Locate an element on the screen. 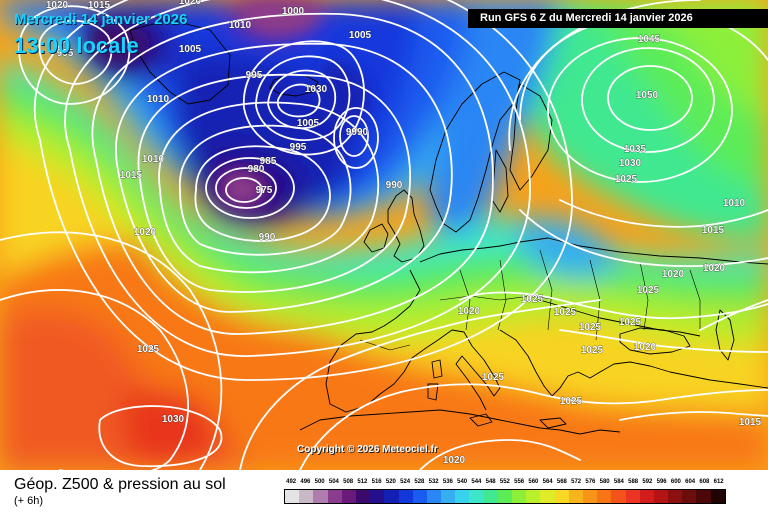 The height and width of the screenshot is (512, 768). isobar-label: 1000 is located at coordinates (293, 11).